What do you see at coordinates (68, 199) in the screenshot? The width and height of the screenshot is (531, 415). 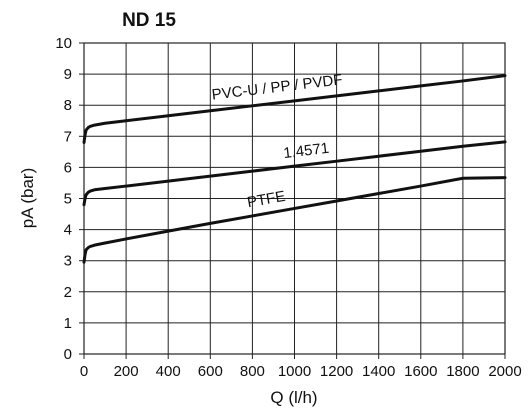 I see `y-tick-label: 5` at bounding box center [68, 199].